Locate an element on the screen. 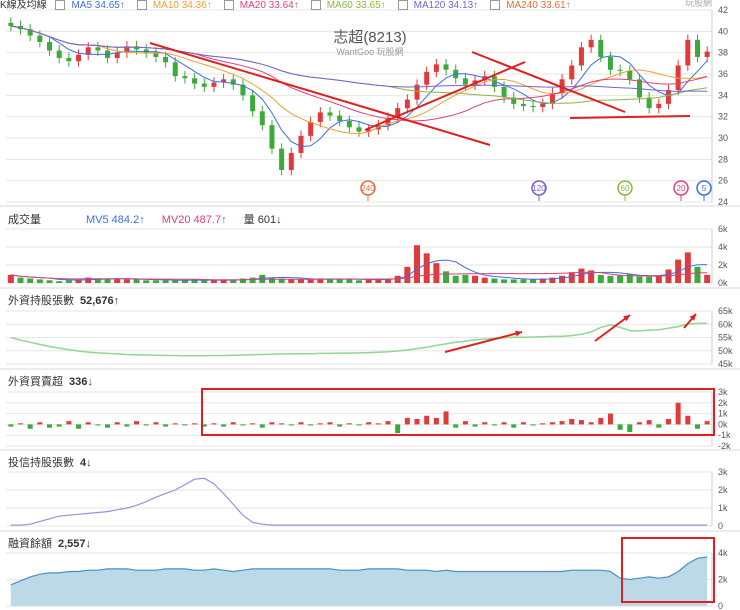 This screenshot has height=610, width=740. y-tick-label: 30 is located at coordinates (723, 138).